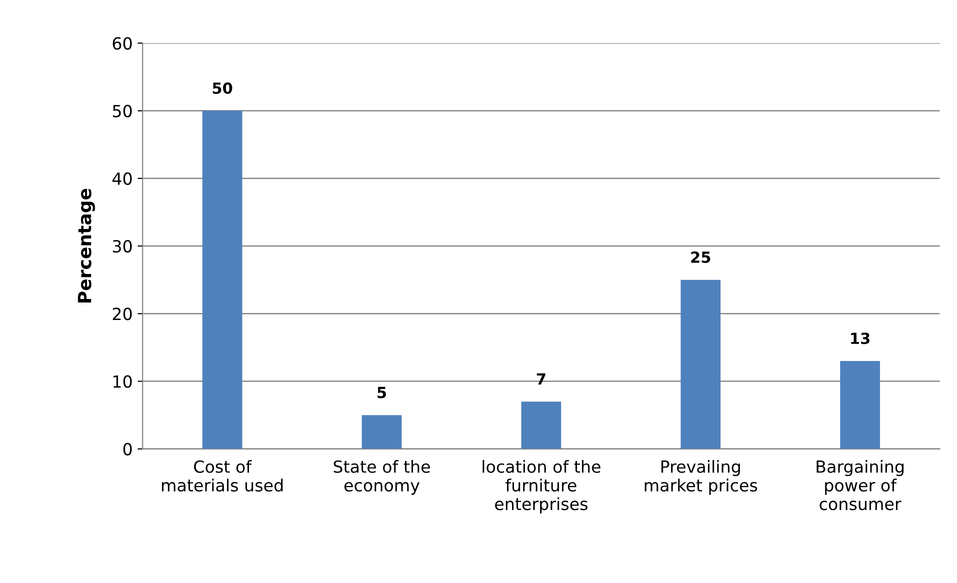  Describe the element at coordinates (86, 245) in the screenshot. I see `y-axis-title: Percentage` at that location.